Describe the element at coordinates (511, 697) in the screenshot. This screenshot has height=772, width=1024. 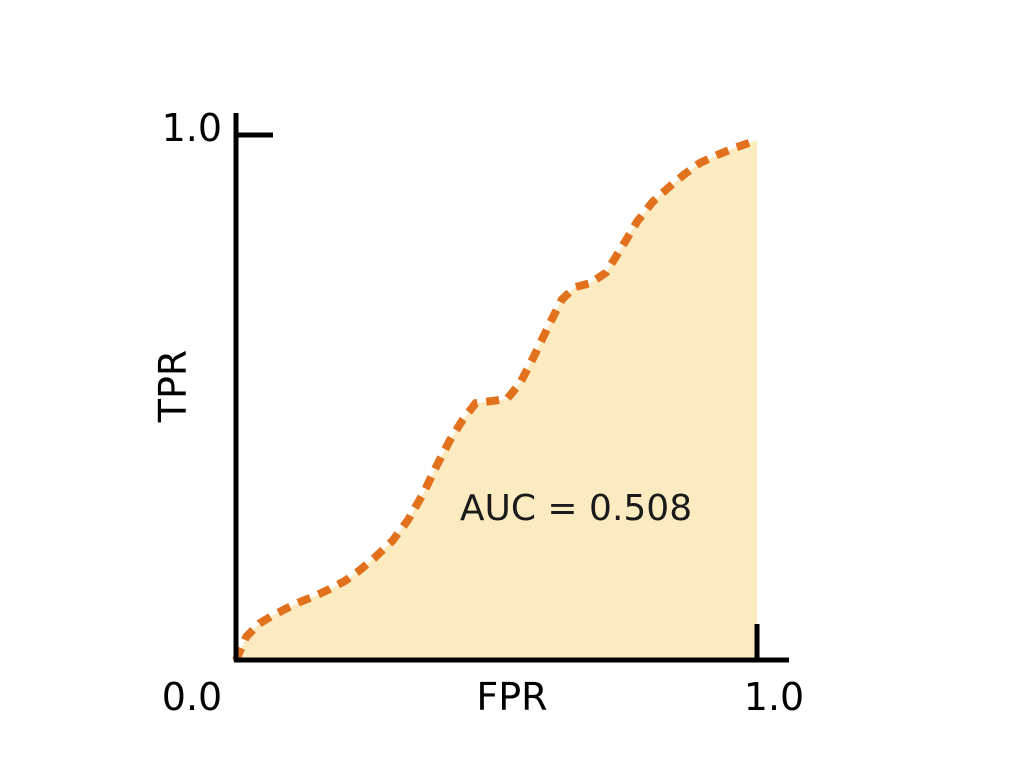
I see `x-axis-title: FPR` at that location.